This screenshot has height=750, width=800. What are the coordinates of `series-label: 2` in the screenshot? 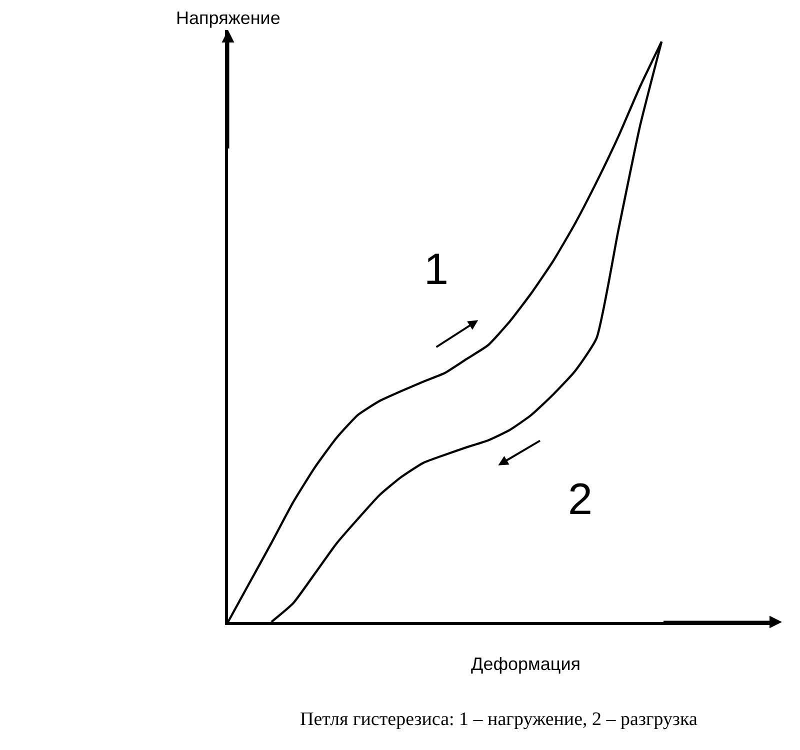 It's located at (580, 499).